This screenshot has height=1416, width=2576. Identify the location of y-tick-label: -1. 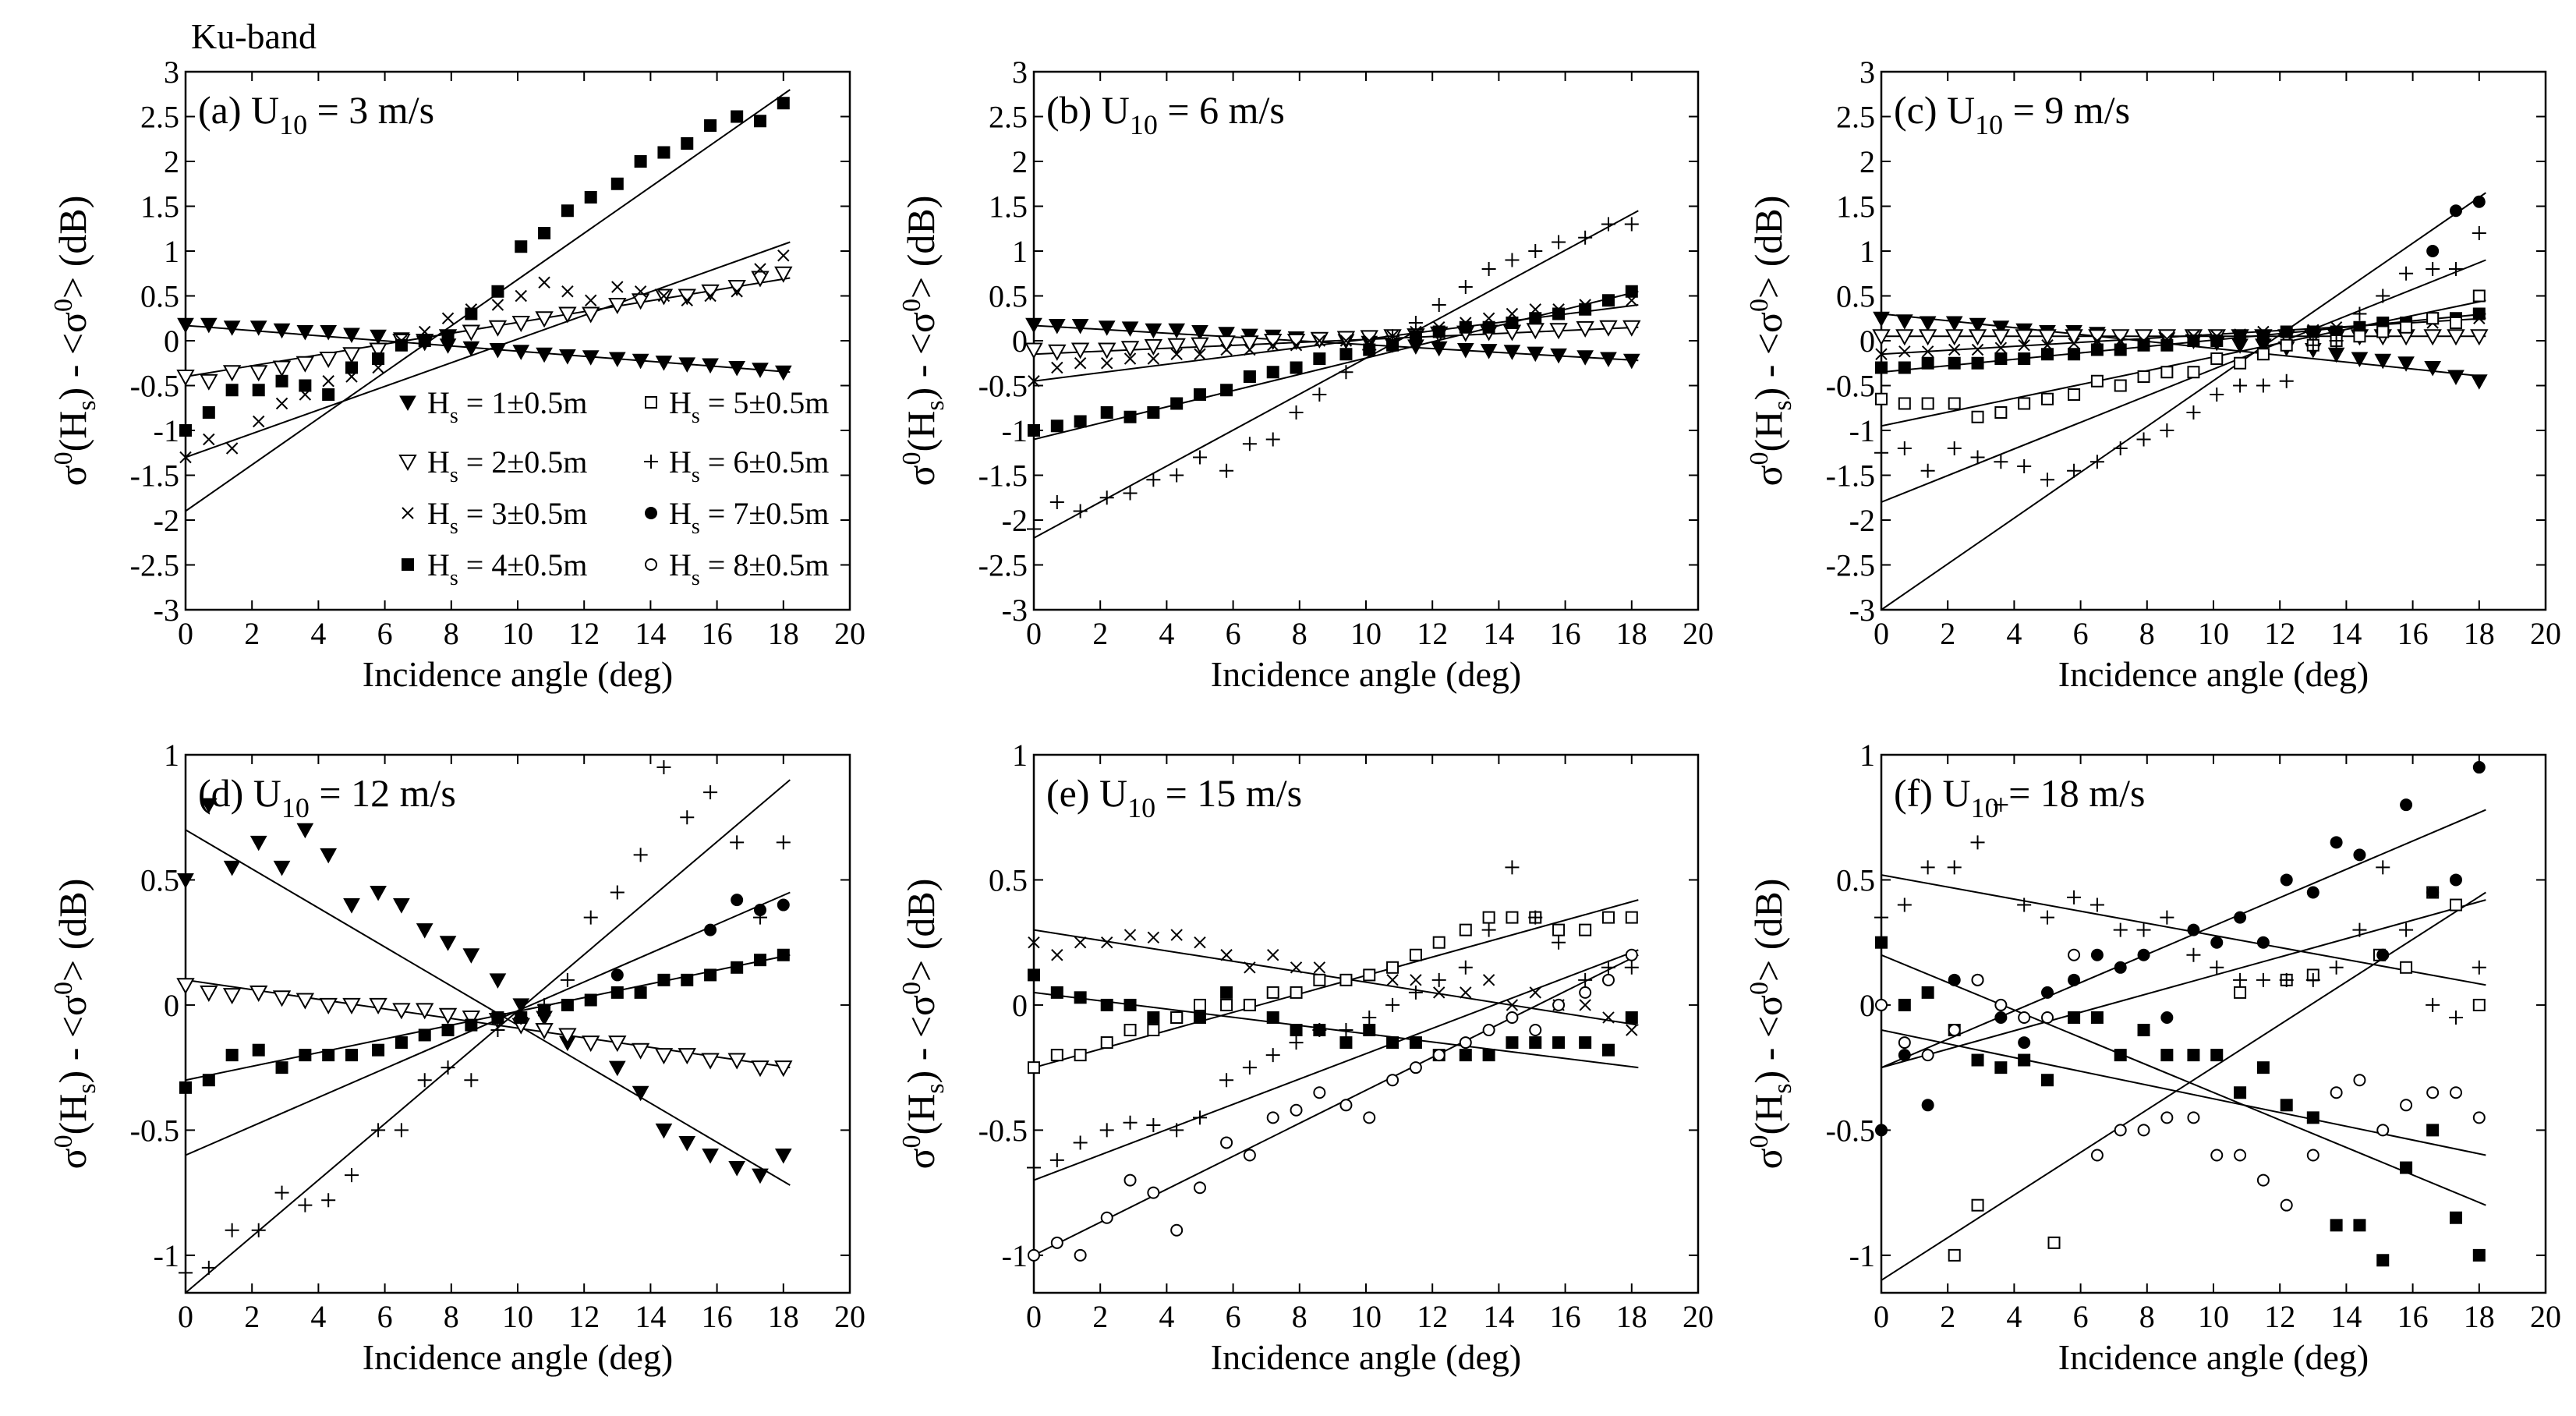
(166, 430).